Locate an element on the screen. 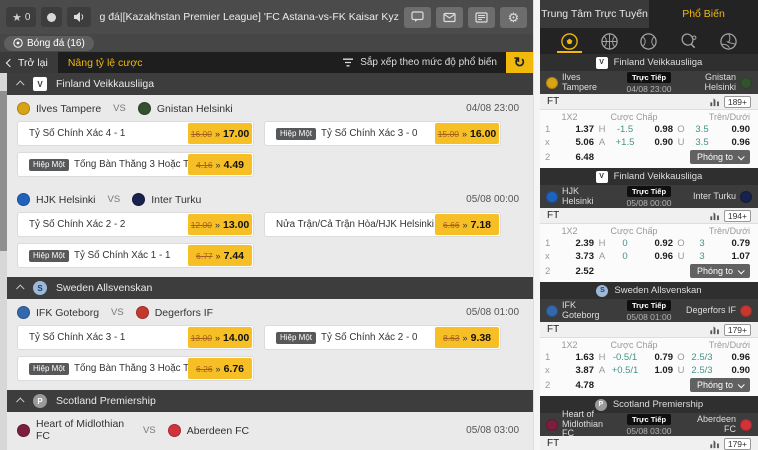 Image resolution: width=758 pixels, height=450 pixels. odds-value: 6.48 is located at coordinates (585, 157).